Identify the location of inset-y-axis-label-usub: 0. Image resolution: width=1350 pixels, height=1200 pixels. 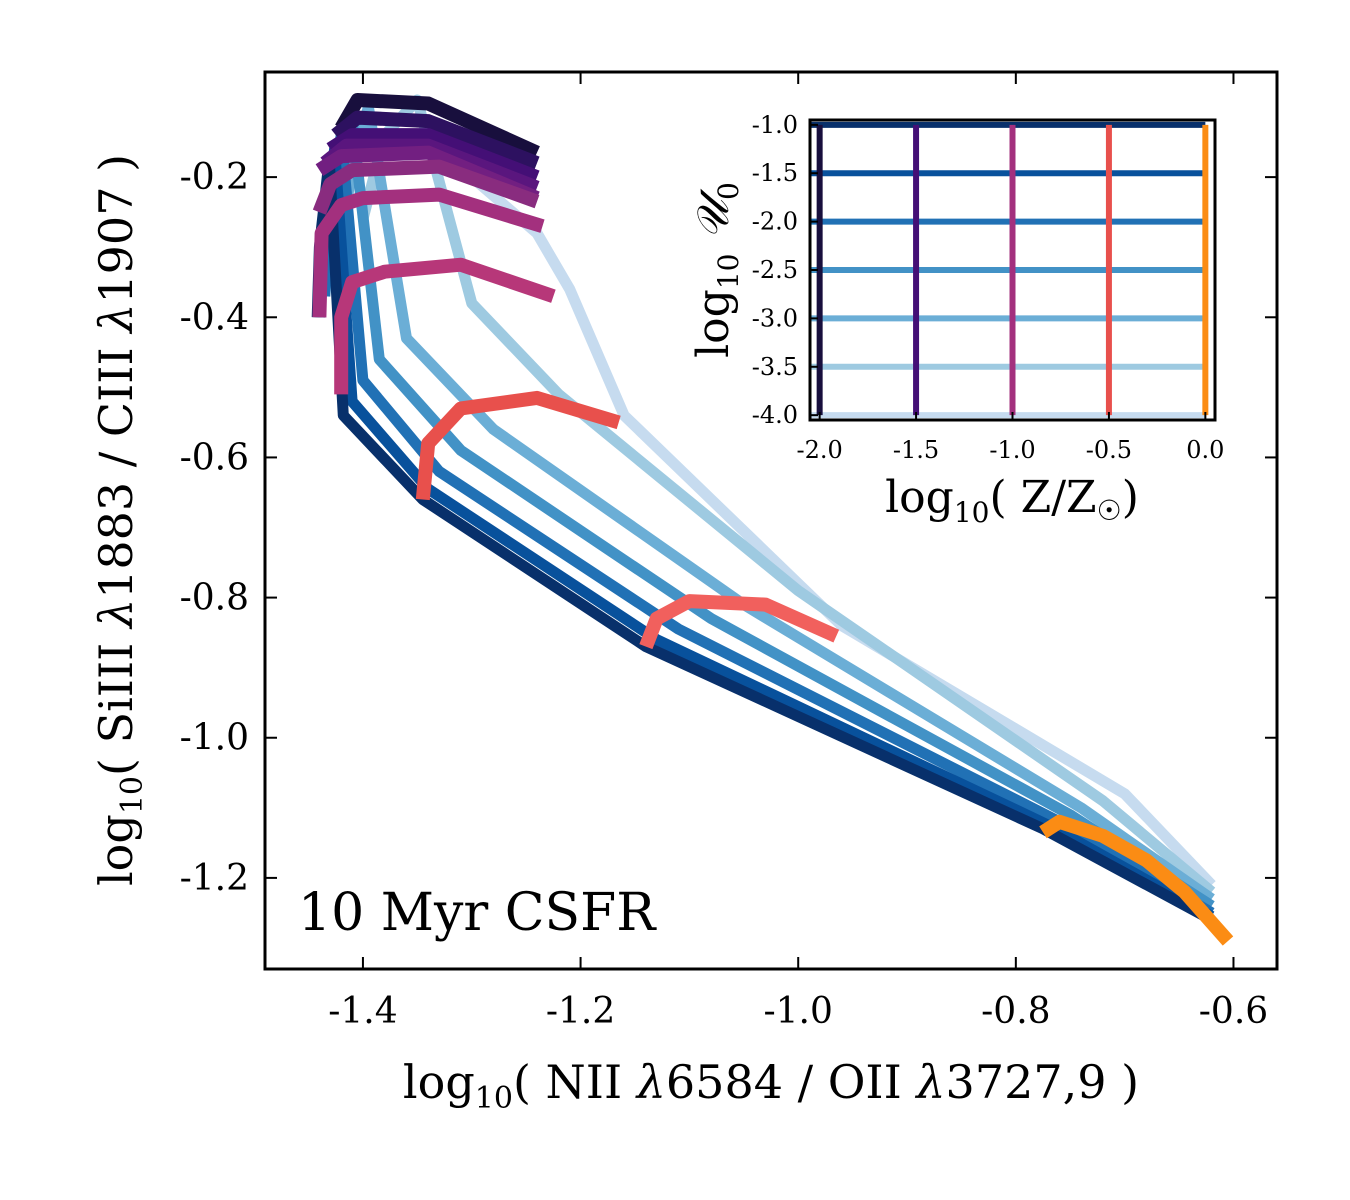
(728, 191).